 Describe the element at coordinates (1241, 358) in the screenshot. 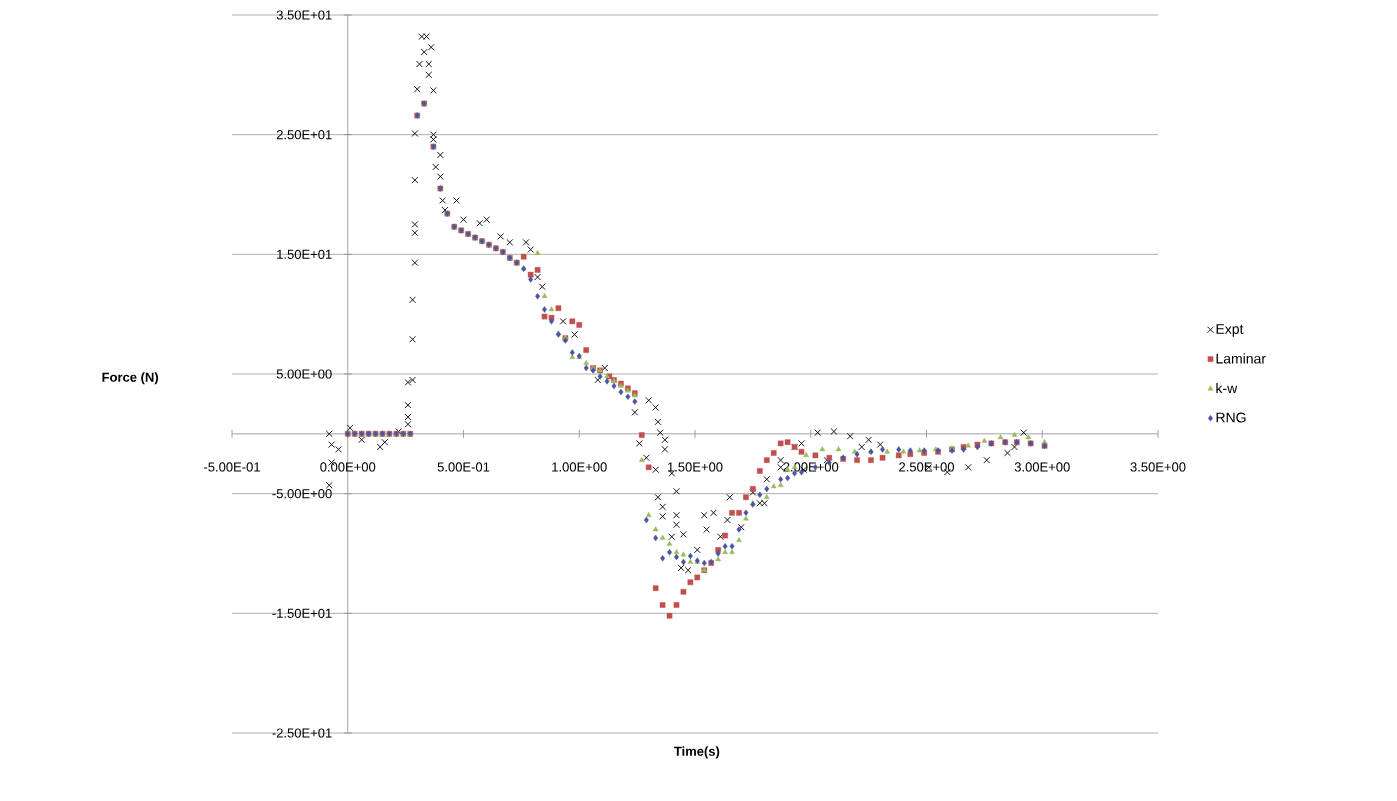

I see `legend-label: Laminar` at that location.